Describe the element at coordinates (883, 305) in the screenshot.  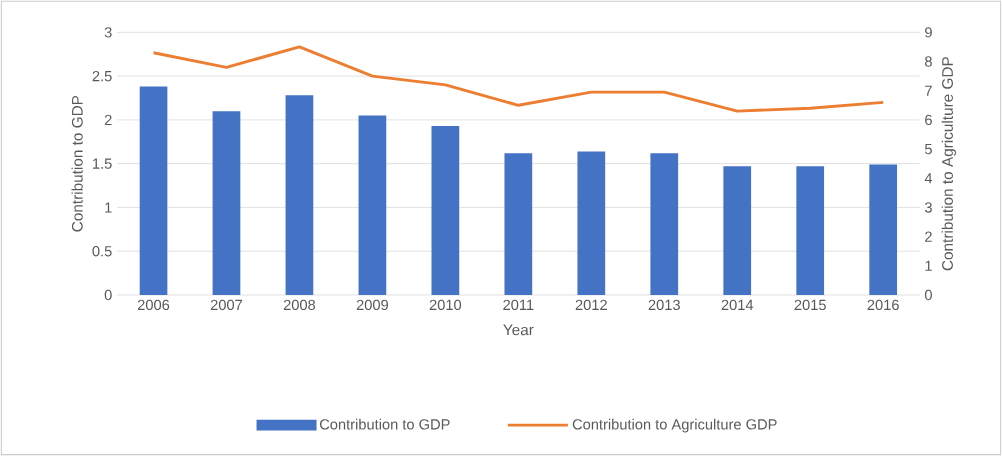
I see `x-tick-label: 2016` at that location.